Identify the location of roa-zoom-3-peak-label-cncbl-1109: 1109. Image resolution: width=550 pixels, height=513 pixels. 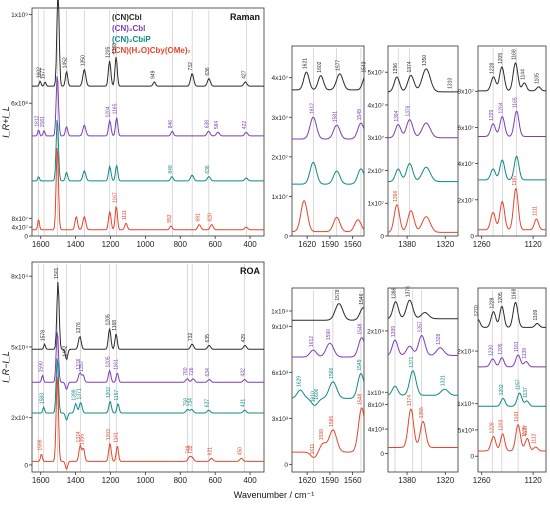
(536, 315).